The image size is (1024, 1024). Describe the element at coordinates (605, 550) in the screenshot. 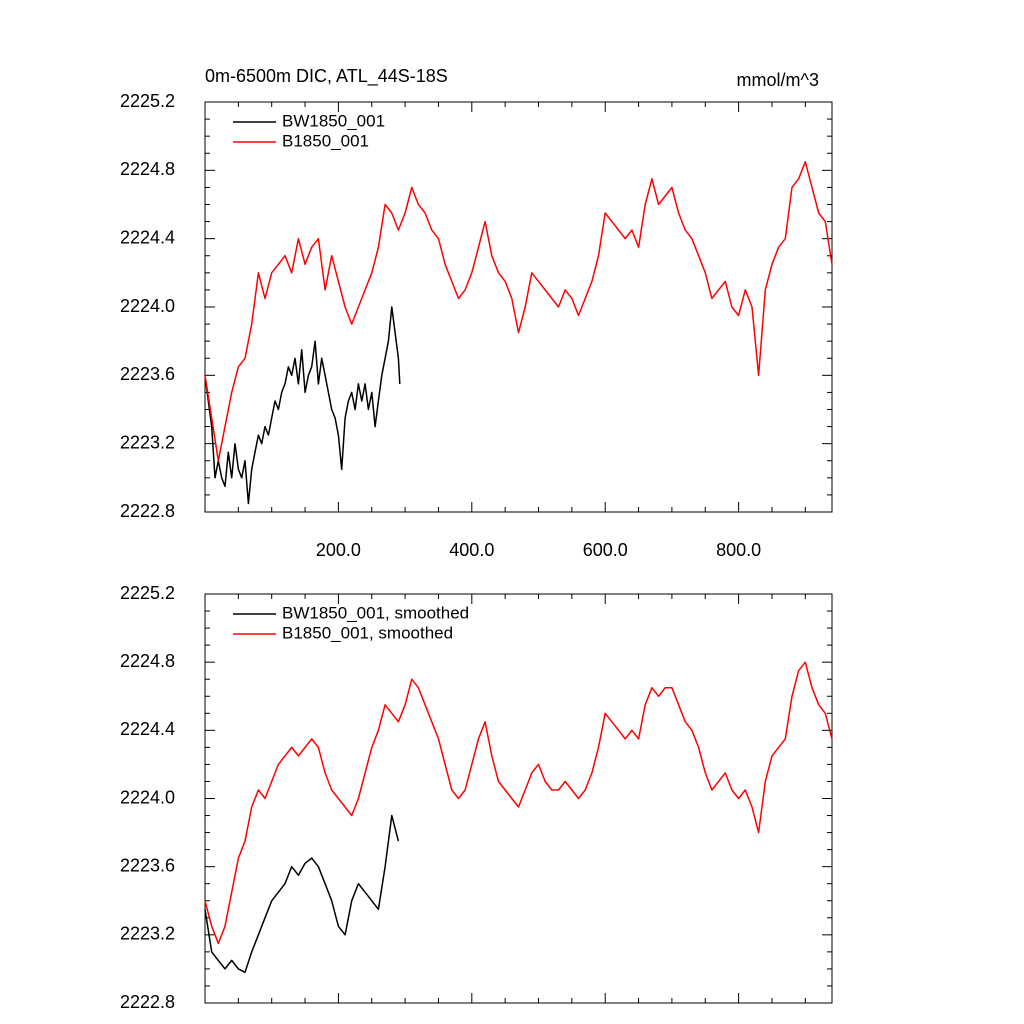

I see `x-tick-label: 600.0` at that location.